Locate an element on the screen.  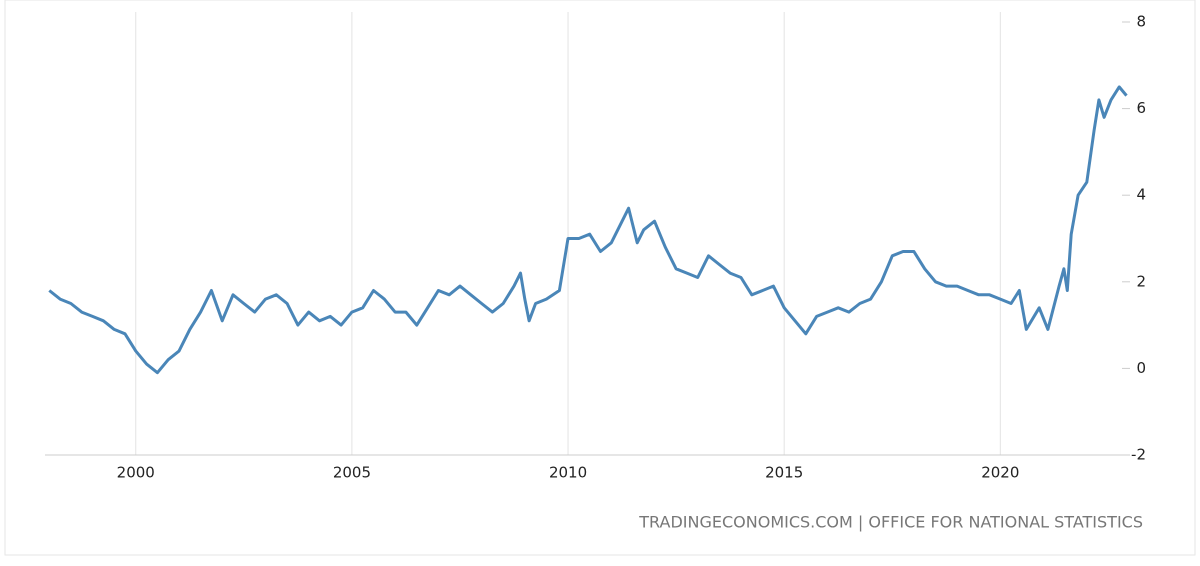
x-tick-label: 2015 is located at coordinates (784, 473).